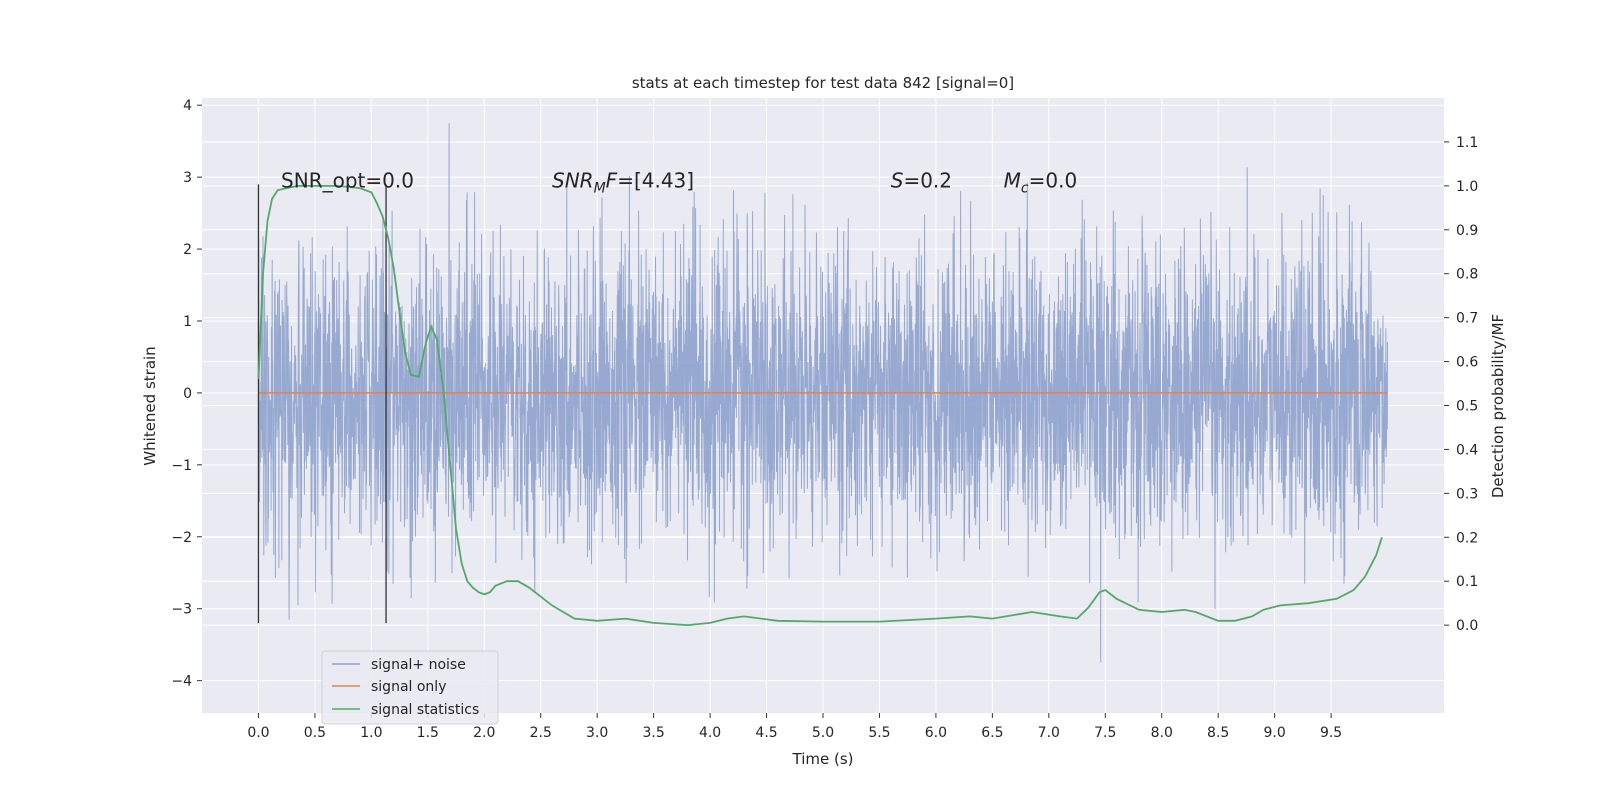  What do you see at coordinates (623, 183) in the screenshot?
I see `annotation-text: SNRMF=[4.43]` at bounding box center [623, 183].